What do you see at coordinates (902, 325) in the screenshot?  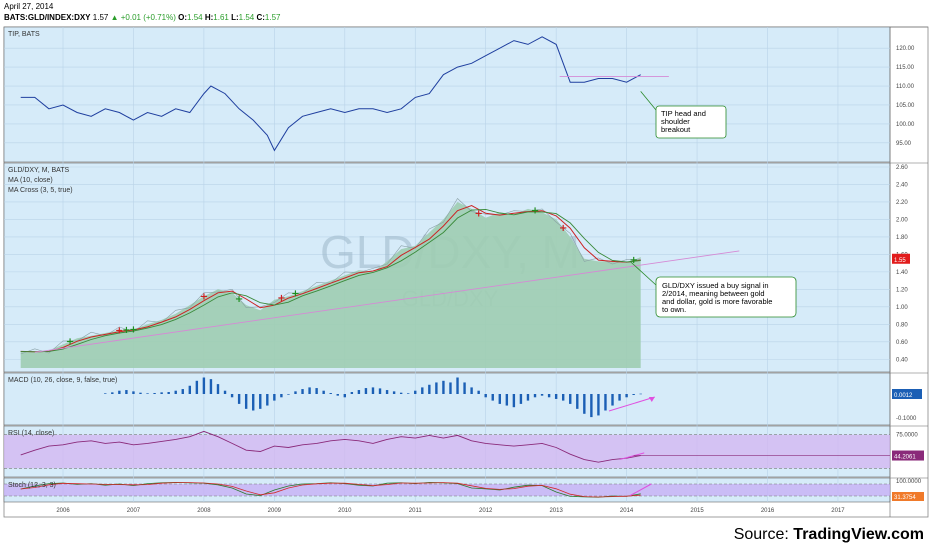 I see `y-tick-label: 0.80` at bounding box center [902, 325].